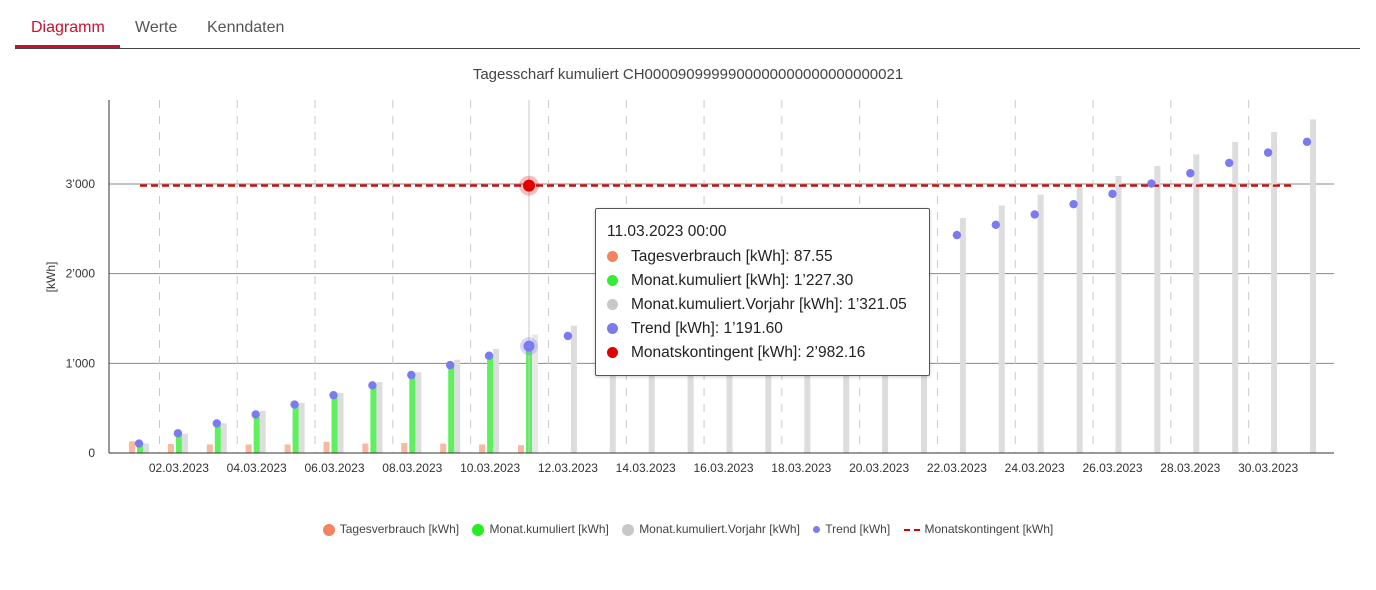  Describe the element at coordinates (529, 346) in the screenshot. I see `trend-hover-point` at that location.